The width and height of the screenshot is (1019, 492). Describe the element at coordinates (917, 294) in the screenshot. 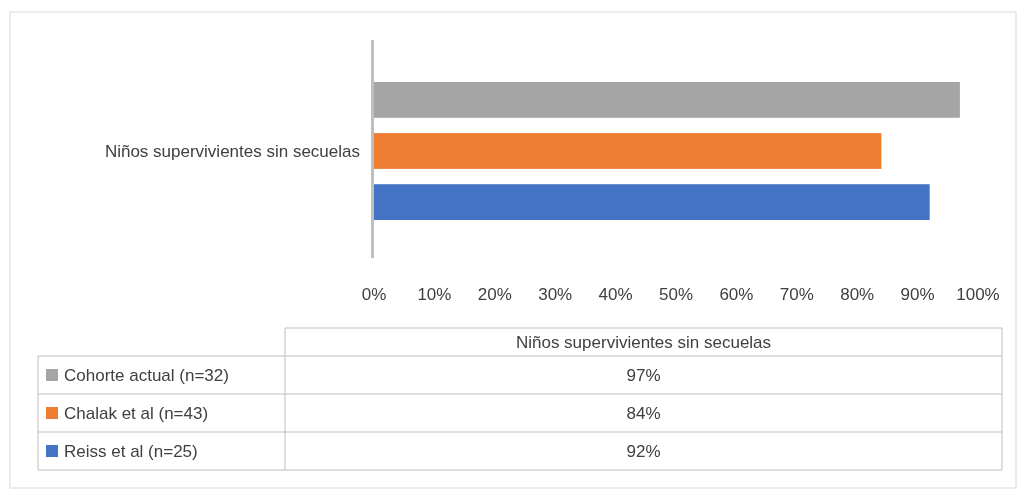

I see `x-tick-label: 90%` at that location.